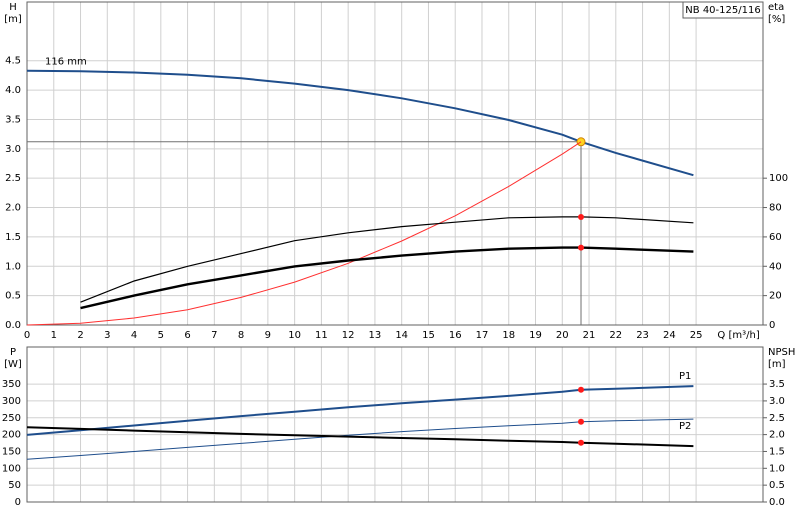  I want to click on x-tick-label: 10, so click(294, 335).